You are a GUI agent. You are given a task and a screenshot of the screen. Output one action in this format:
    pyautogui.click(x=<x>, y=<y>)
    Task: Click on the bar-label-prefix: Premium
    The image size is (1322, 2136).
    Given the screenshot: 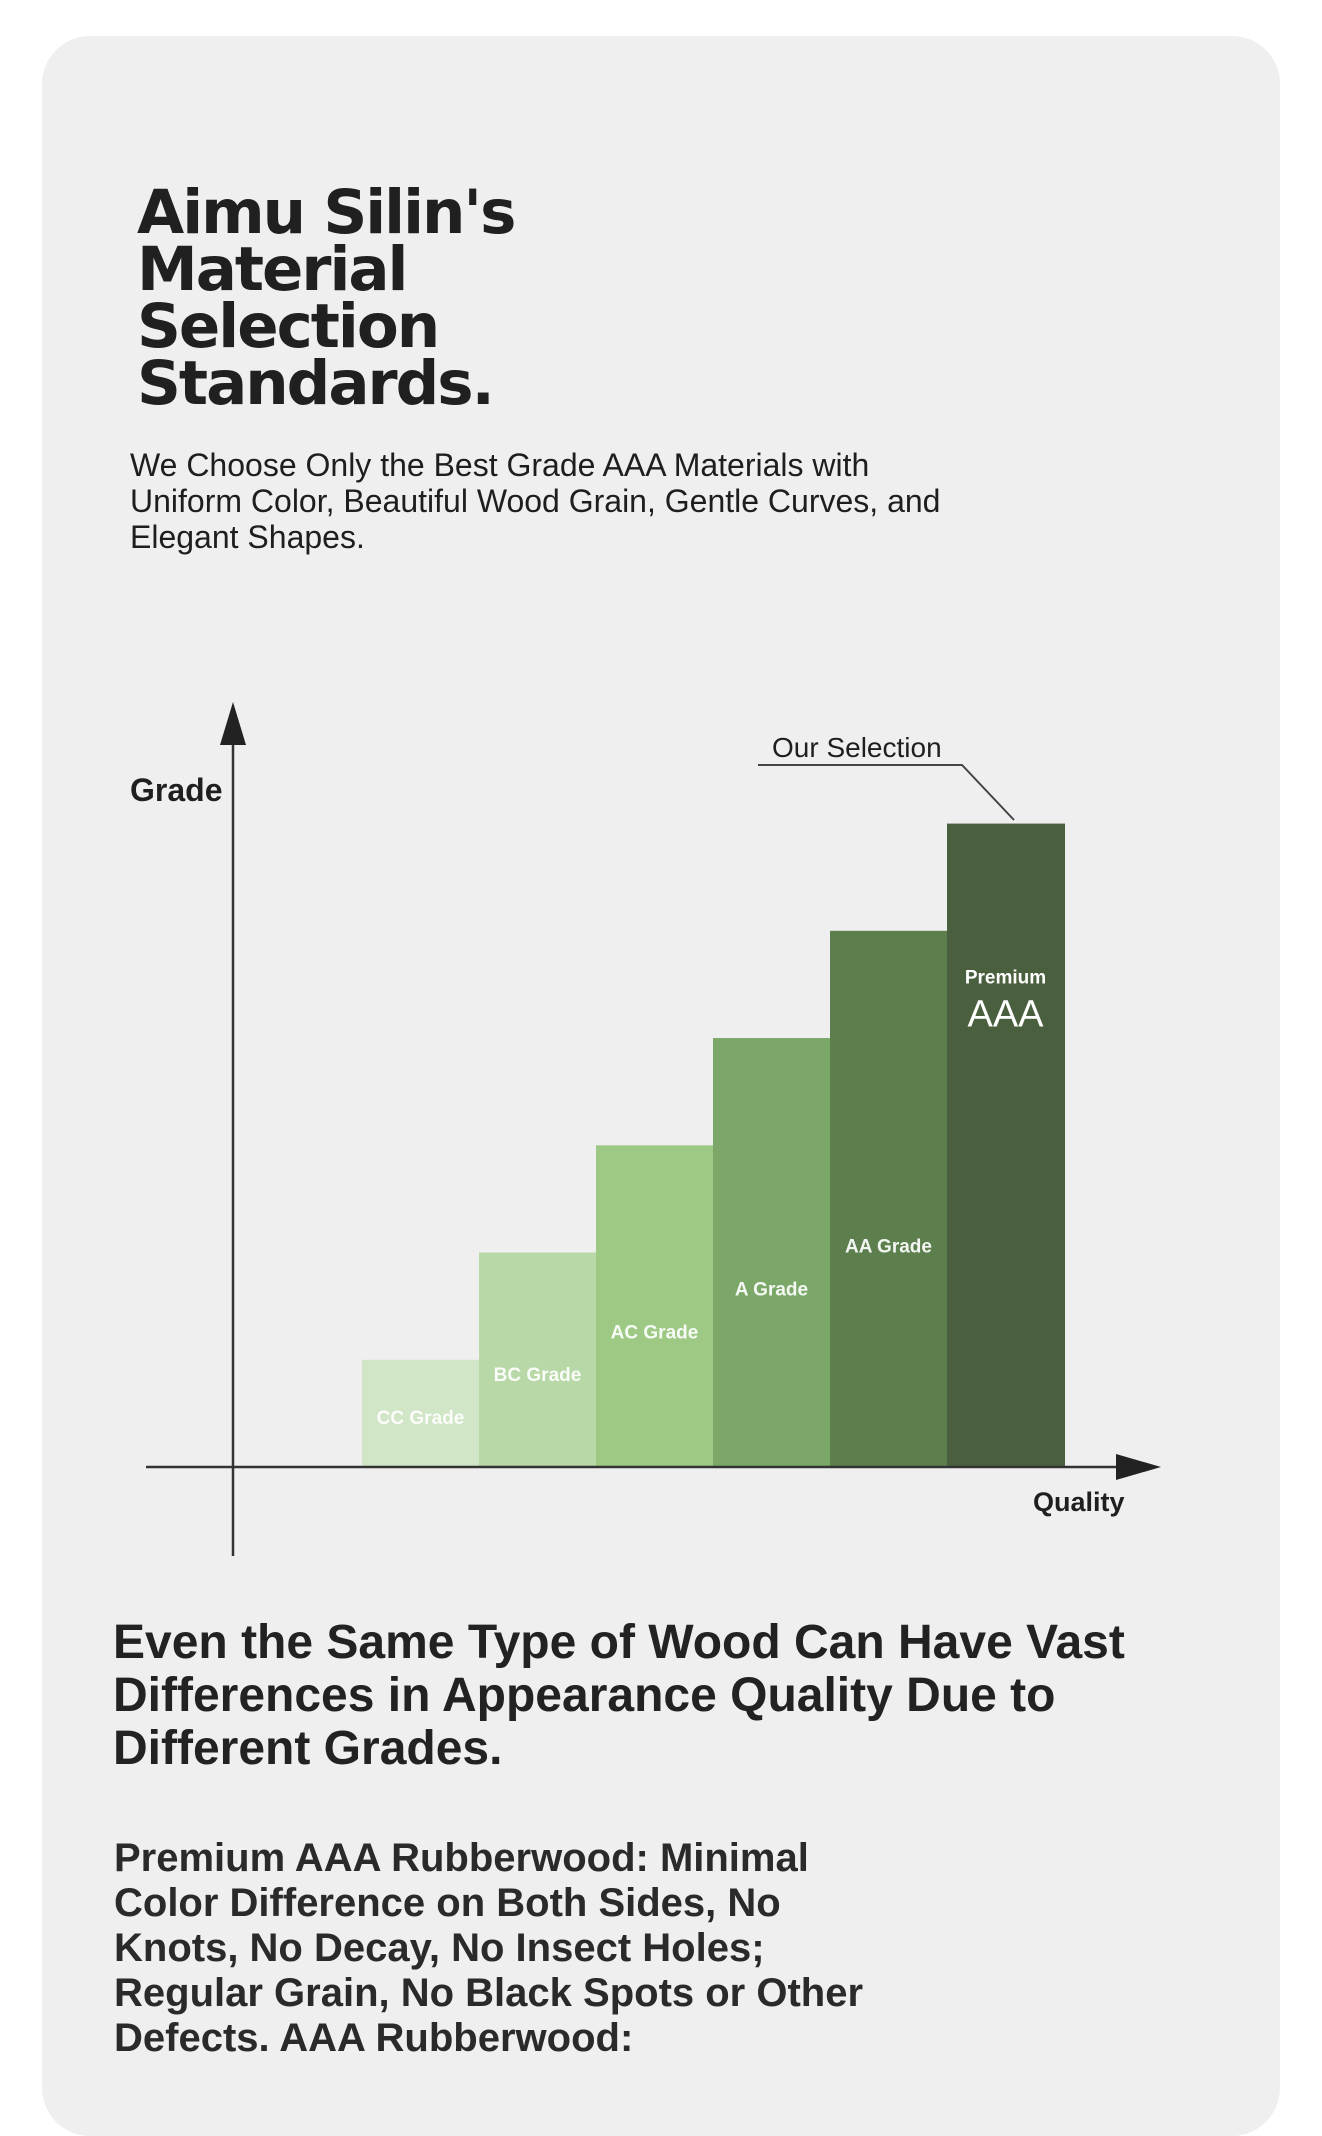 What is the action you would take?
    pyautogui.click(x=1005, y=978)
    